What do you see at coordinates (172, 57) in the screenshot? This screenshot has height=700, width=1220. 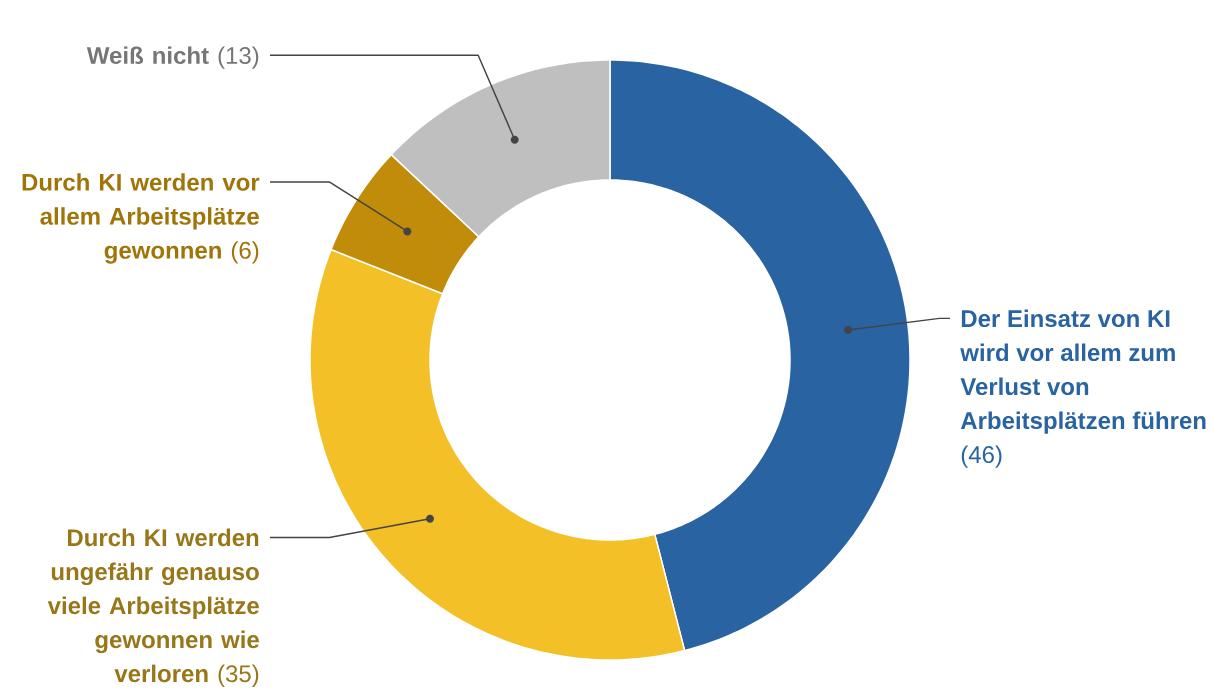 I see `slice-label: Weiß nicht (13)` at bounding box center [172, 57].